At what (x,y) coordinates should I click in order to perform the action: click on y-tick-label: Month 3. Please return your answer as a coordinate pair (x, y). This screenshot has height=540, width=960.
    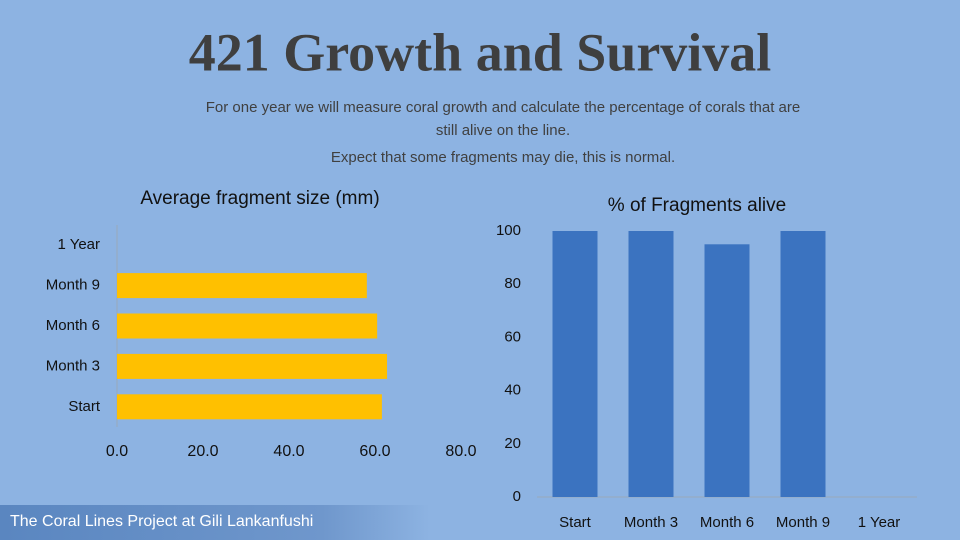
    Looking at the image, I should click on (73, 365).